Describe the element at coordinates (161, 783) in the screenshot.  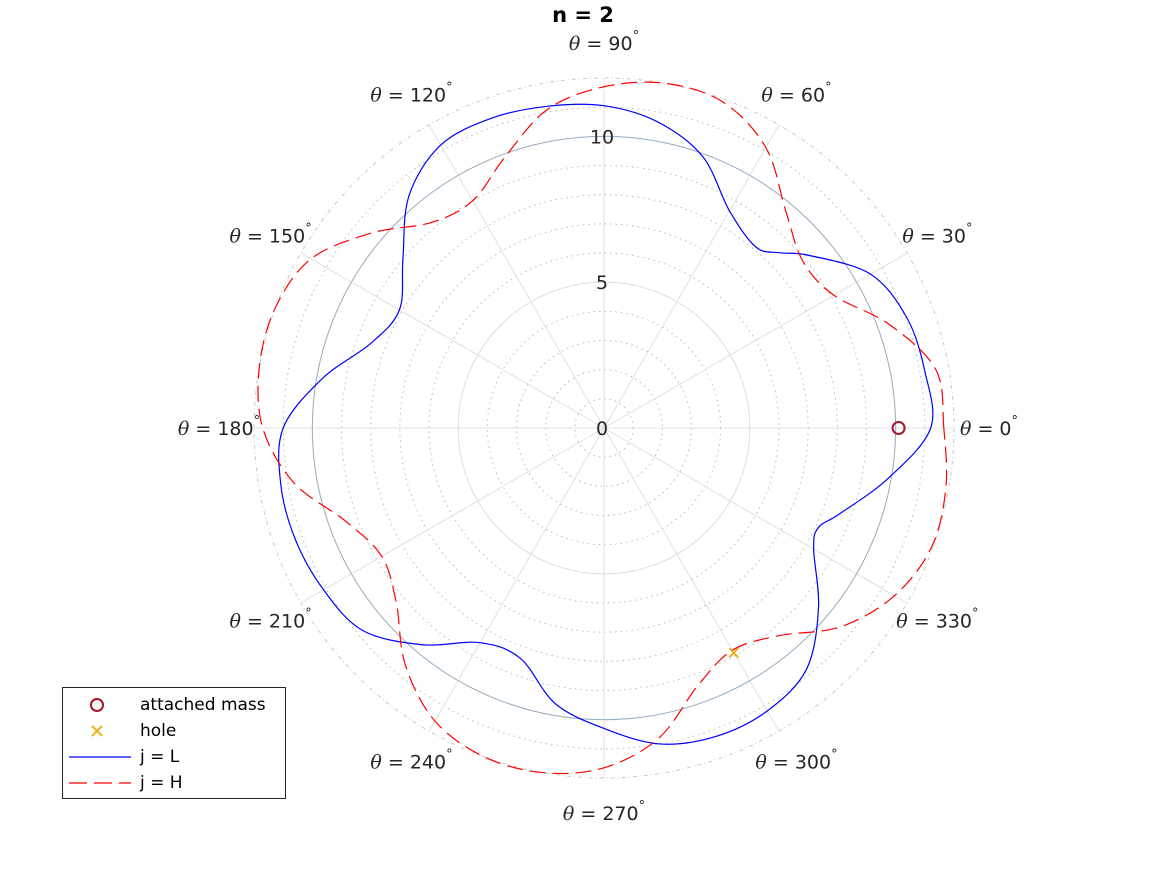
I see `legend-label-j-h: j = H` at that location.